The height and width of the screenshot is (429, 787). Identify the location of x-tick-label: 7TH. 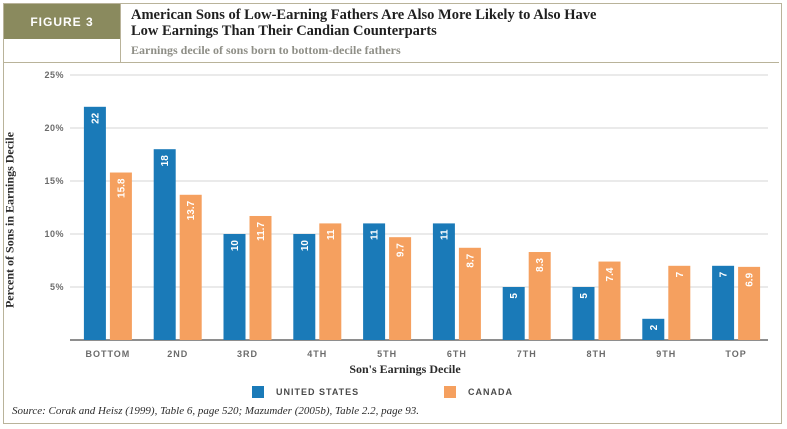
(527, 354).